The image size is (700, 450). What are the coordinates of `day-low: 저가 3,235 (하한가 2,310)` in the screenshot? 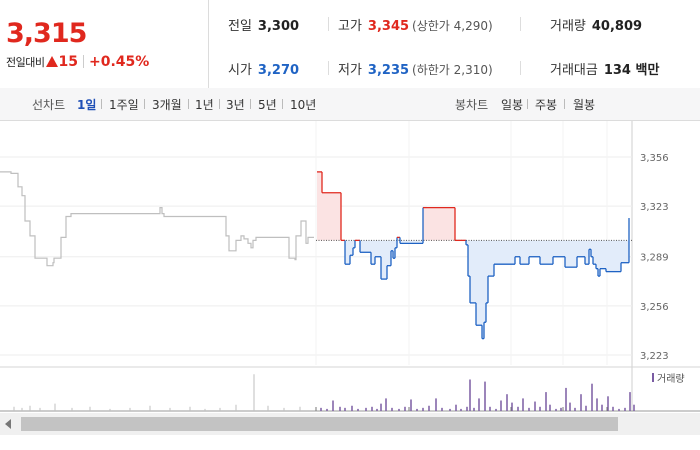 It's located at (415, 68).